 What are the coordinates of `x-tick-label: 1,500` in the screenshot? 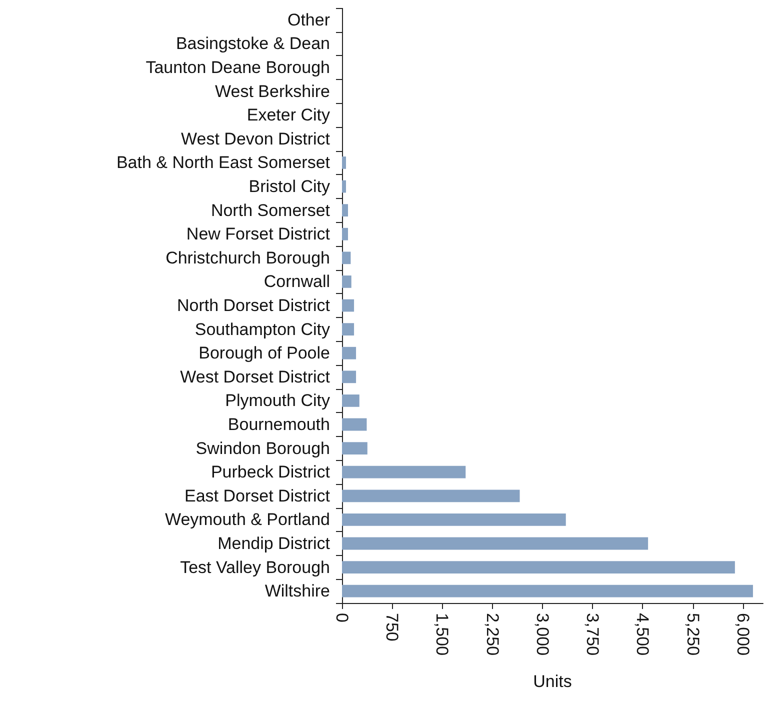 It's located at (442, 634).